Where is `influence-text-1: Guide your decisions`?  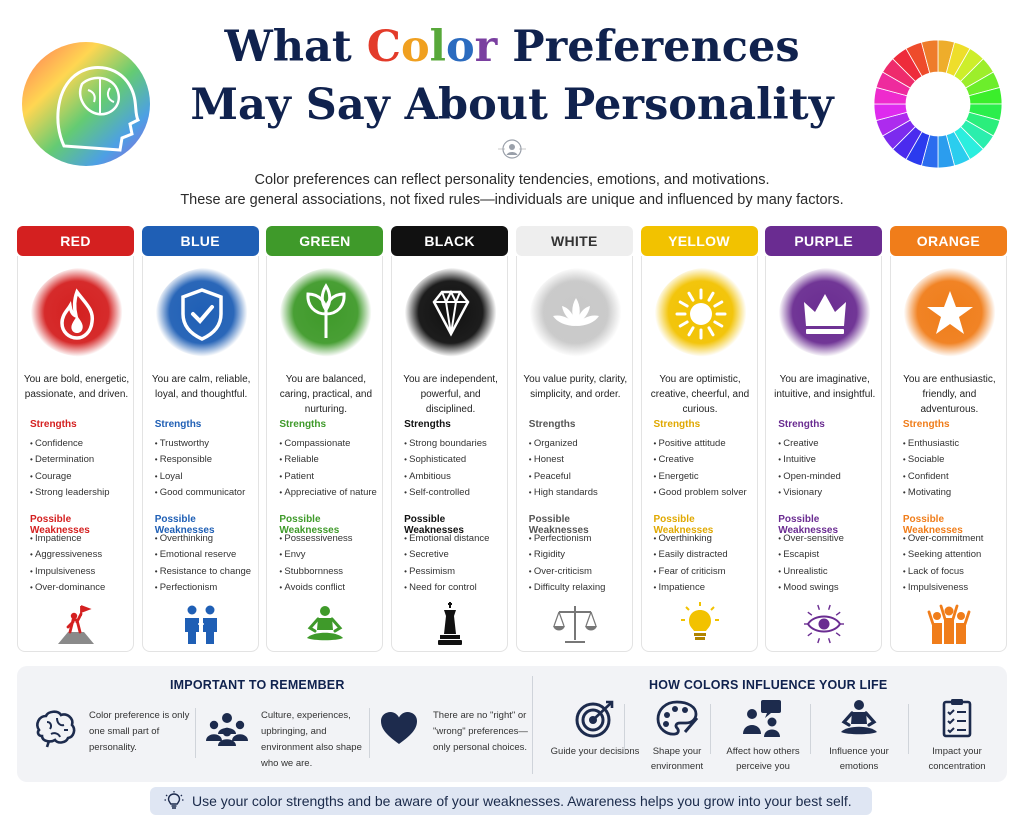 influence-text-1: Guide your decisions is located at coordinates (595, 751).